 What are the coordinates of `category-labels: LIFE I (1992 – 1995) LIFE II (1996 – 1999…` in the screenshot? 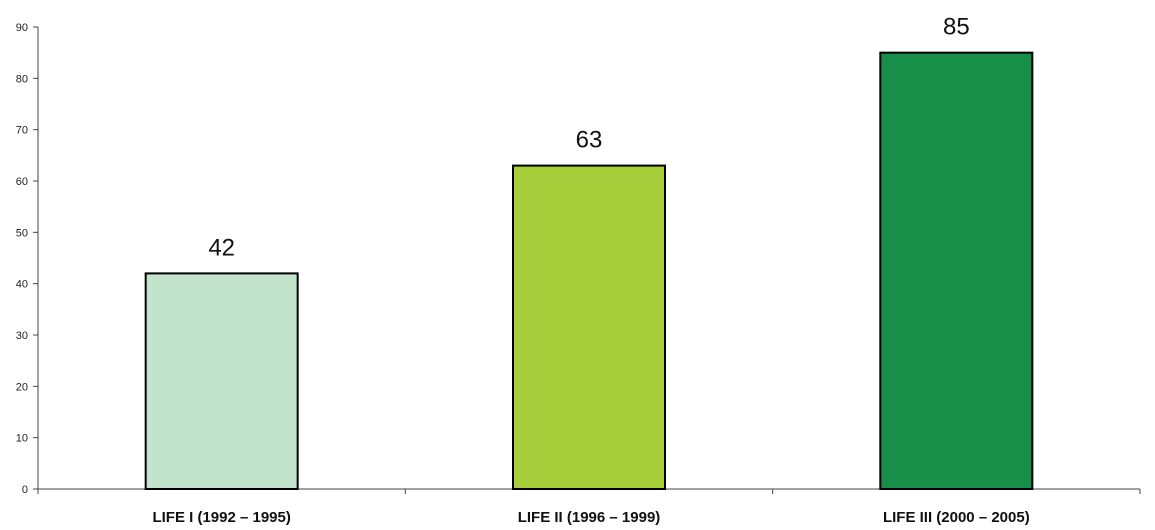 It's located at (590, 517).